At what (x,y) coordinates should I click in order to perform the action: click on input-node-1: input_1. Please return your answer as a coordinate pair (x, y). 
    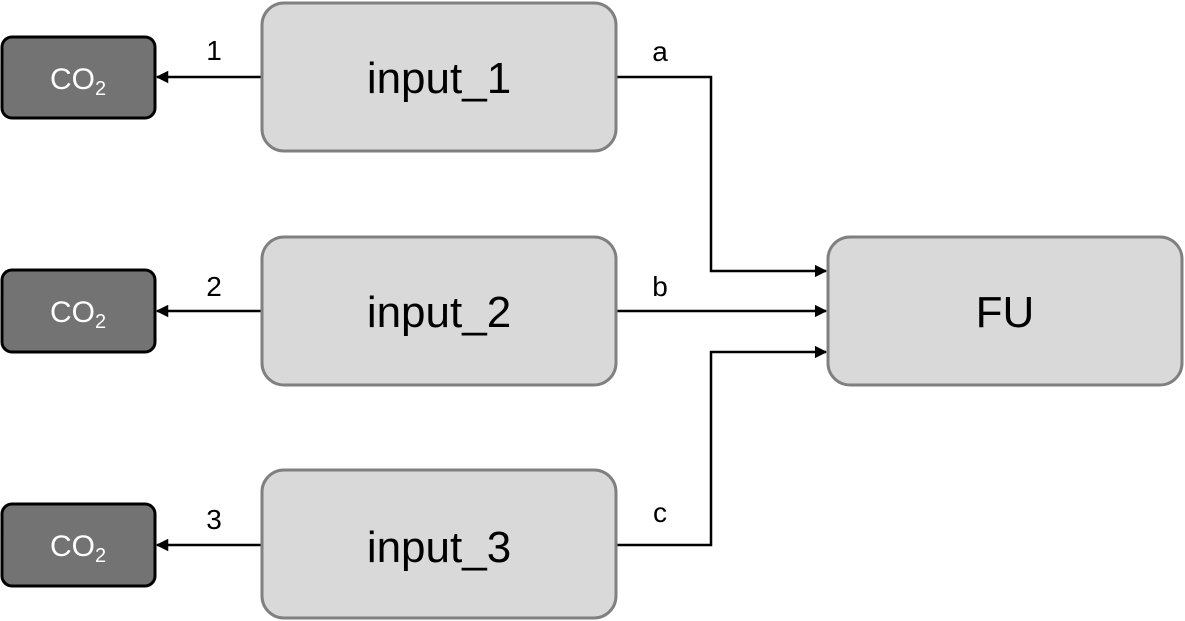
    Looking at the image, I should click on (439, 77).